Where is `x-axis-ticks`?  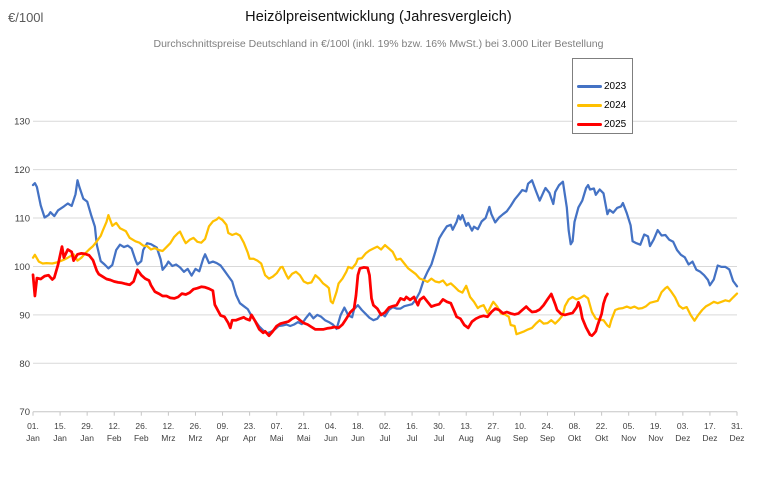
x-axis-ticks is located at coordinates (385, 413).